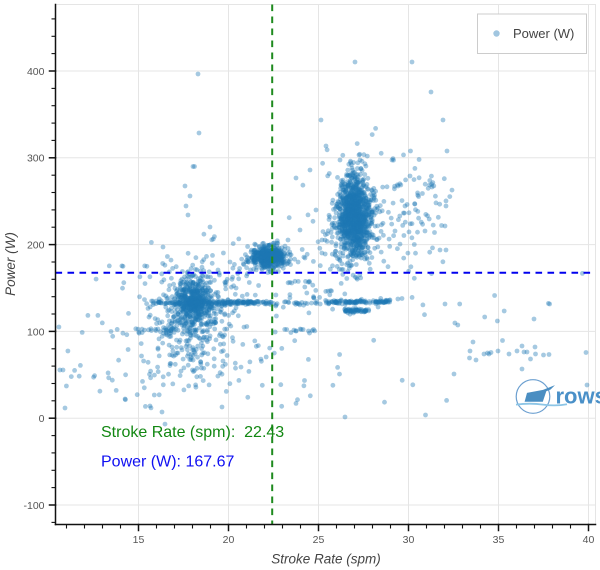 Image resolution: width=600 pixels, height=570 pixels. I want to click on svg-text: 35, so click(499, 540).